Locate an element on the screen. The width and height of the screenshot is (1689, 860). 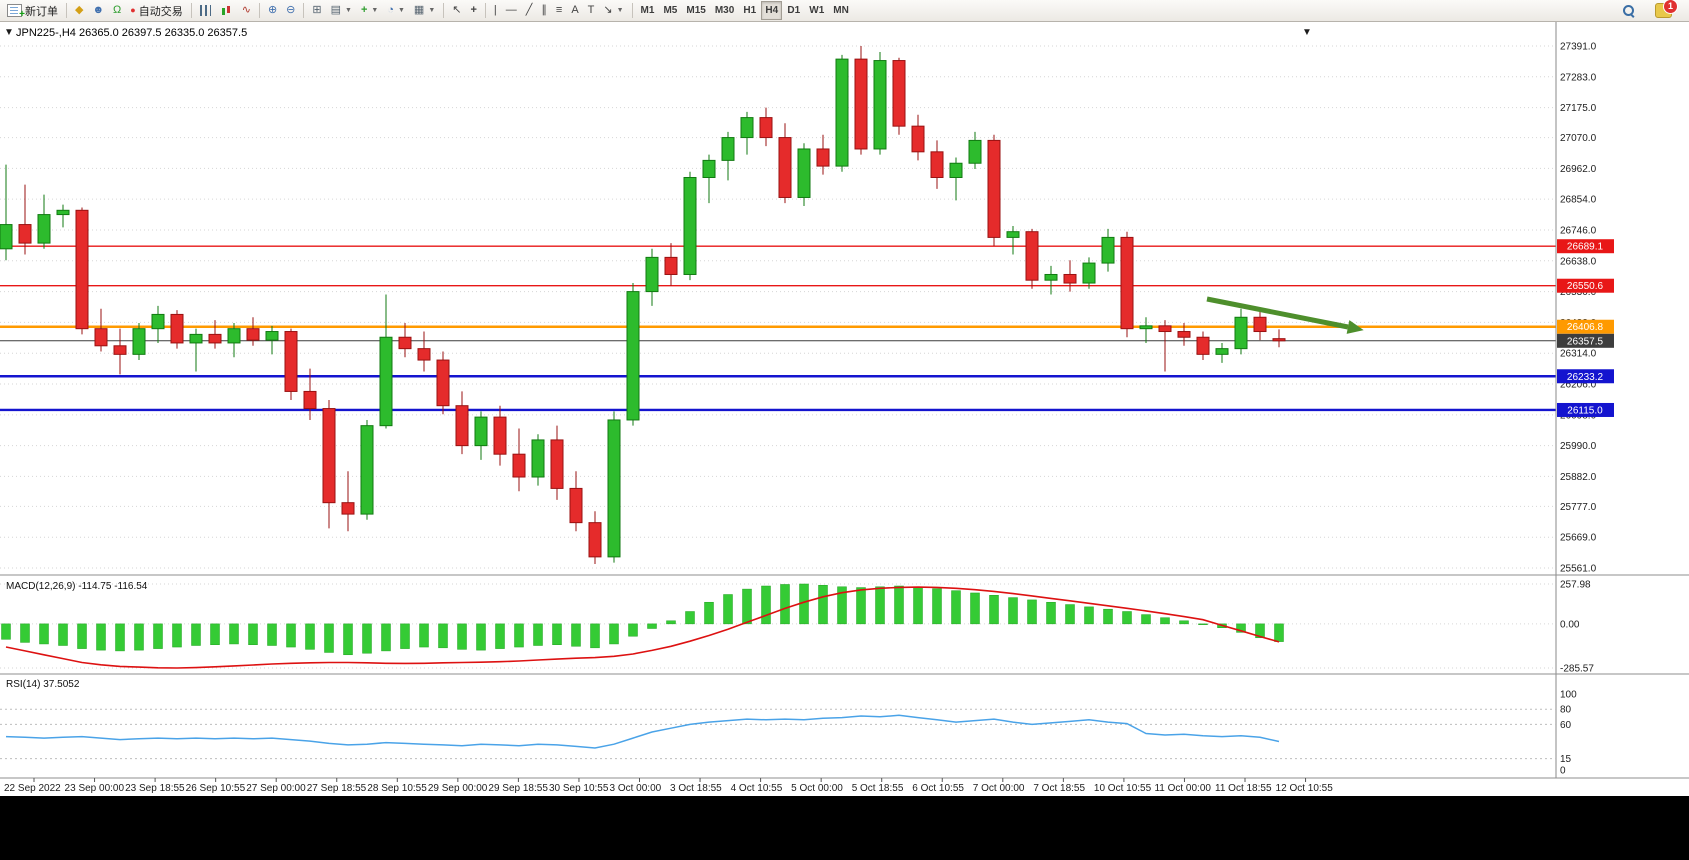
date-axis-label: 5 Oct 00:00 is located at coordinates (817, 788).